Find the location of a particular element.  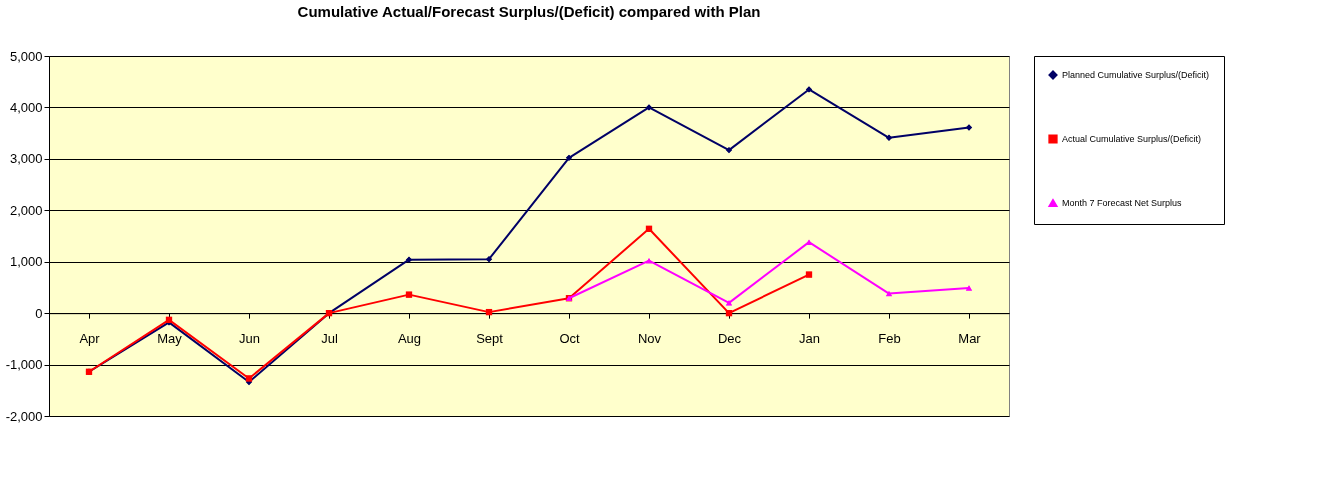

x-tick-label: Jul is located at coordinates (329, 338).